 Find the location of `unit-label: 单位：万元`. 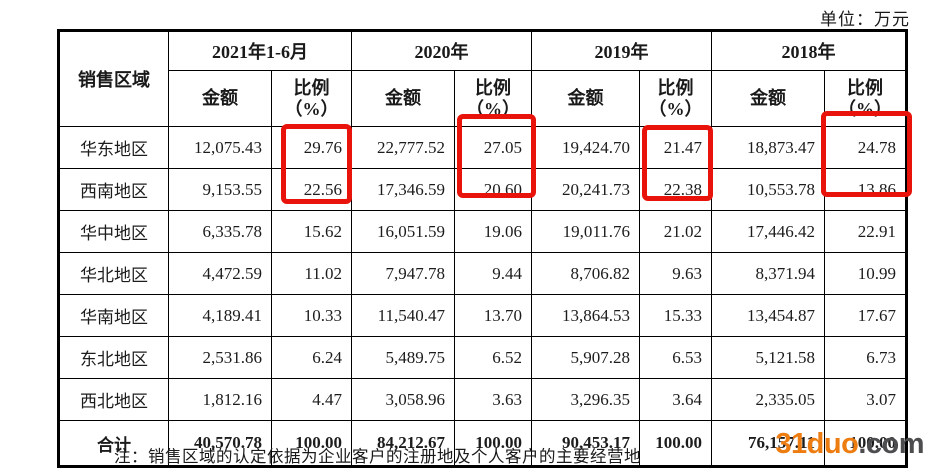

unit-label: 单位：万元 is located at coordinates (865, 19).